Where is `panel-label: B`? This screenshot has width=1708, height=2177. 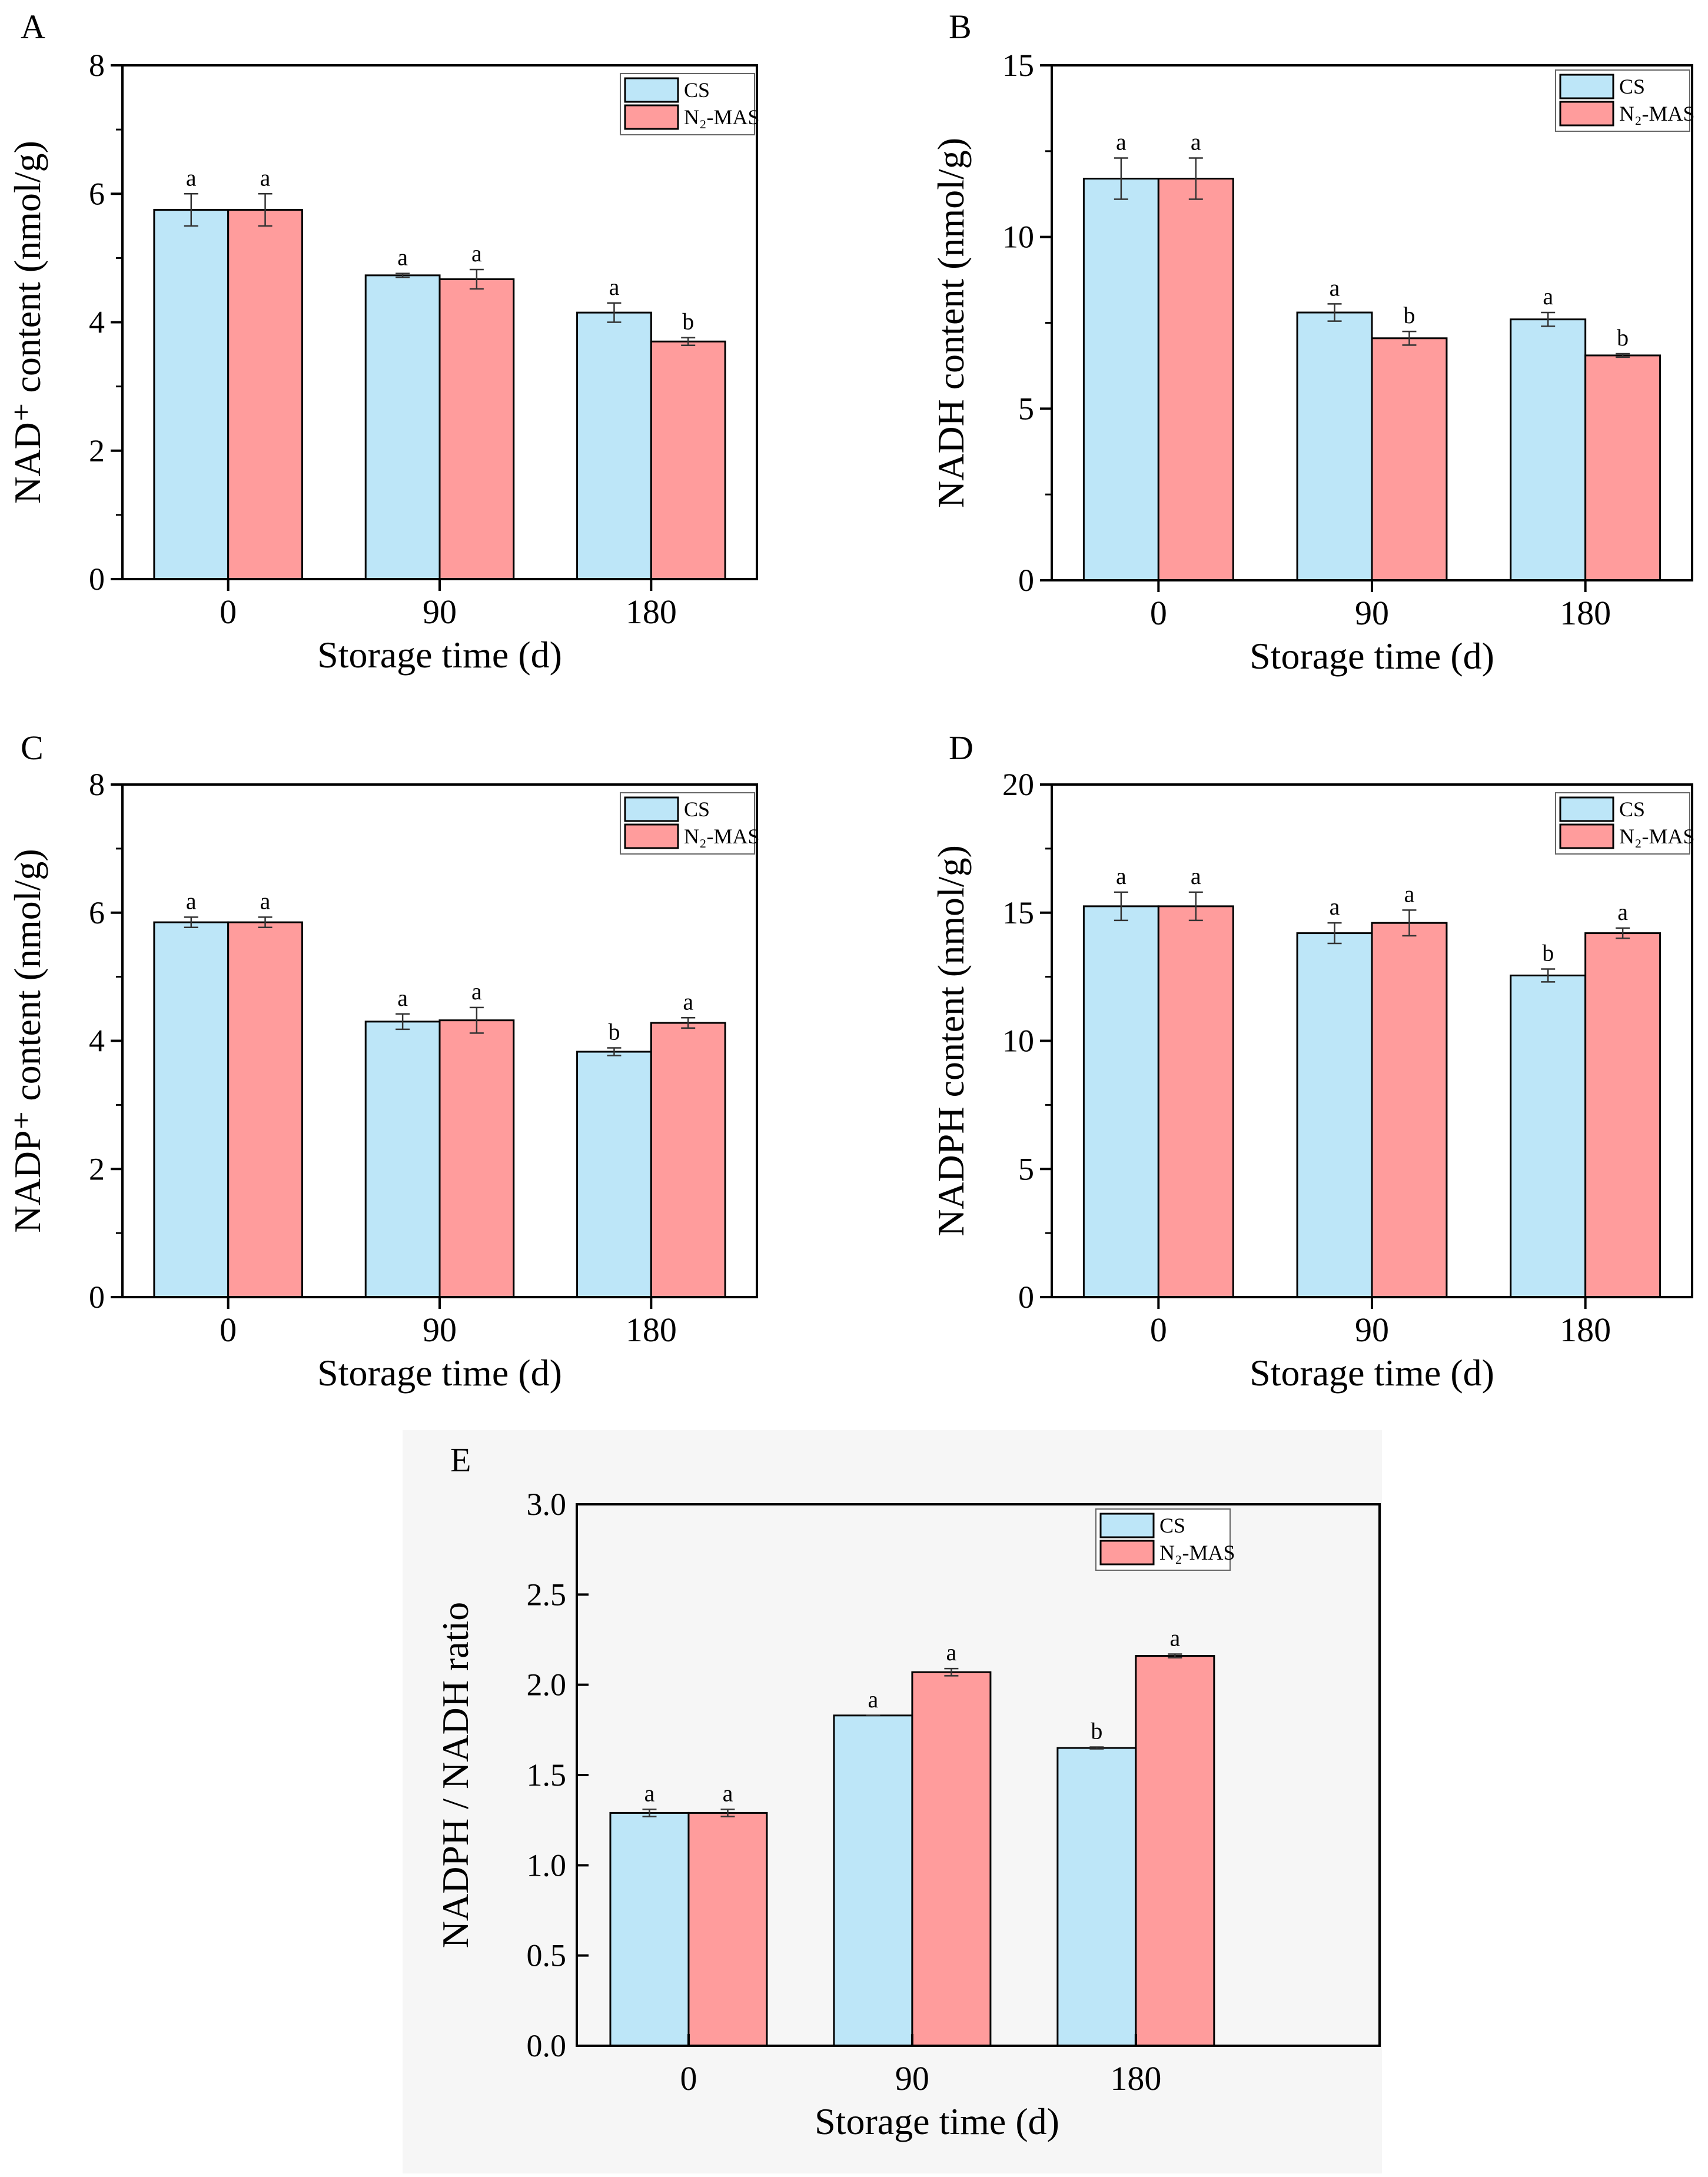
panel-label: B is located at coordinates (960, 27).